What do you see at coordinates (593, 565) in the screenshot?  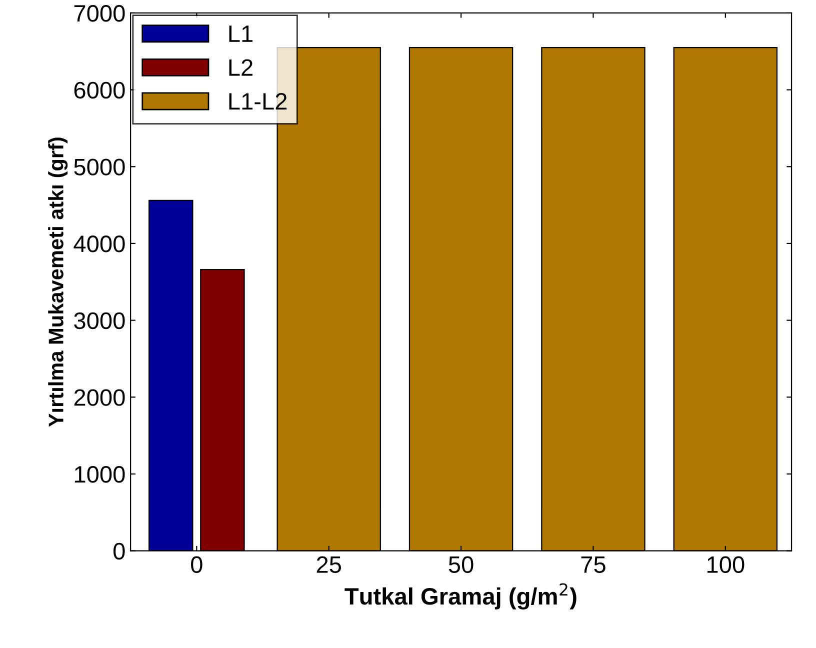 I see `x-tick-label: 75` at bounding box center [593, 565].